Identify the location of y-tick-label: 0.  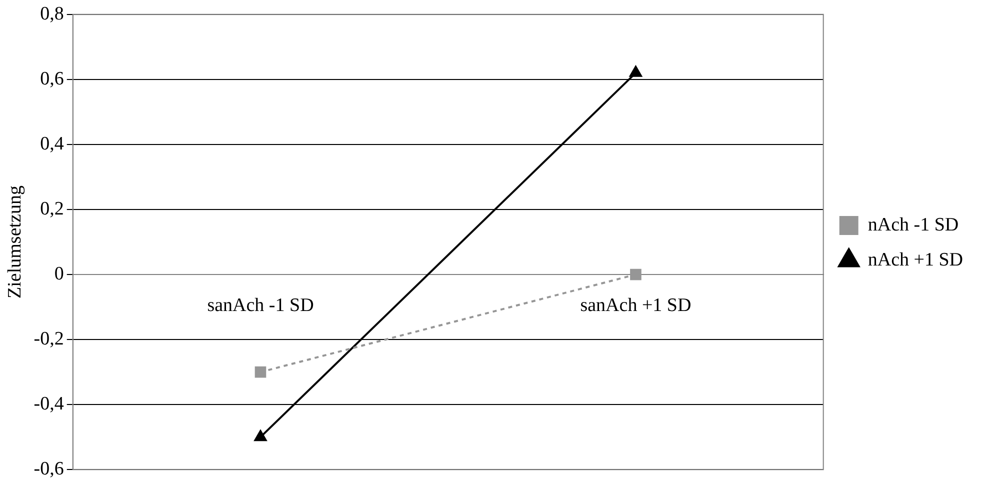
(59, 274).